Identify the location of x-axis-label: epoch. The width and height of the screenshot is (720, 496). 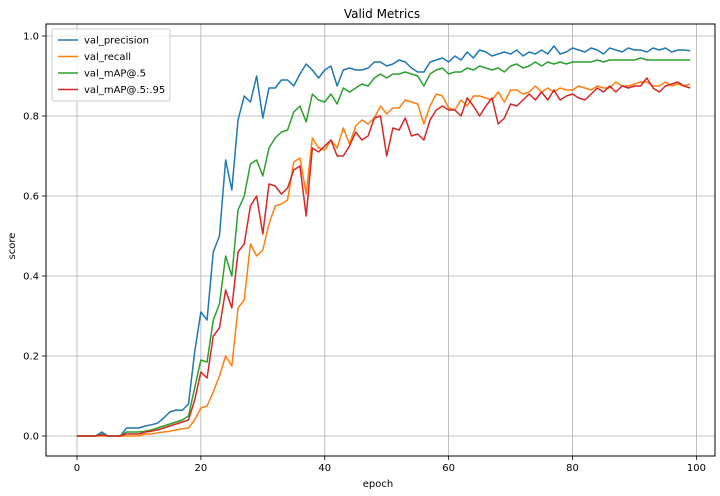
(378, 484).